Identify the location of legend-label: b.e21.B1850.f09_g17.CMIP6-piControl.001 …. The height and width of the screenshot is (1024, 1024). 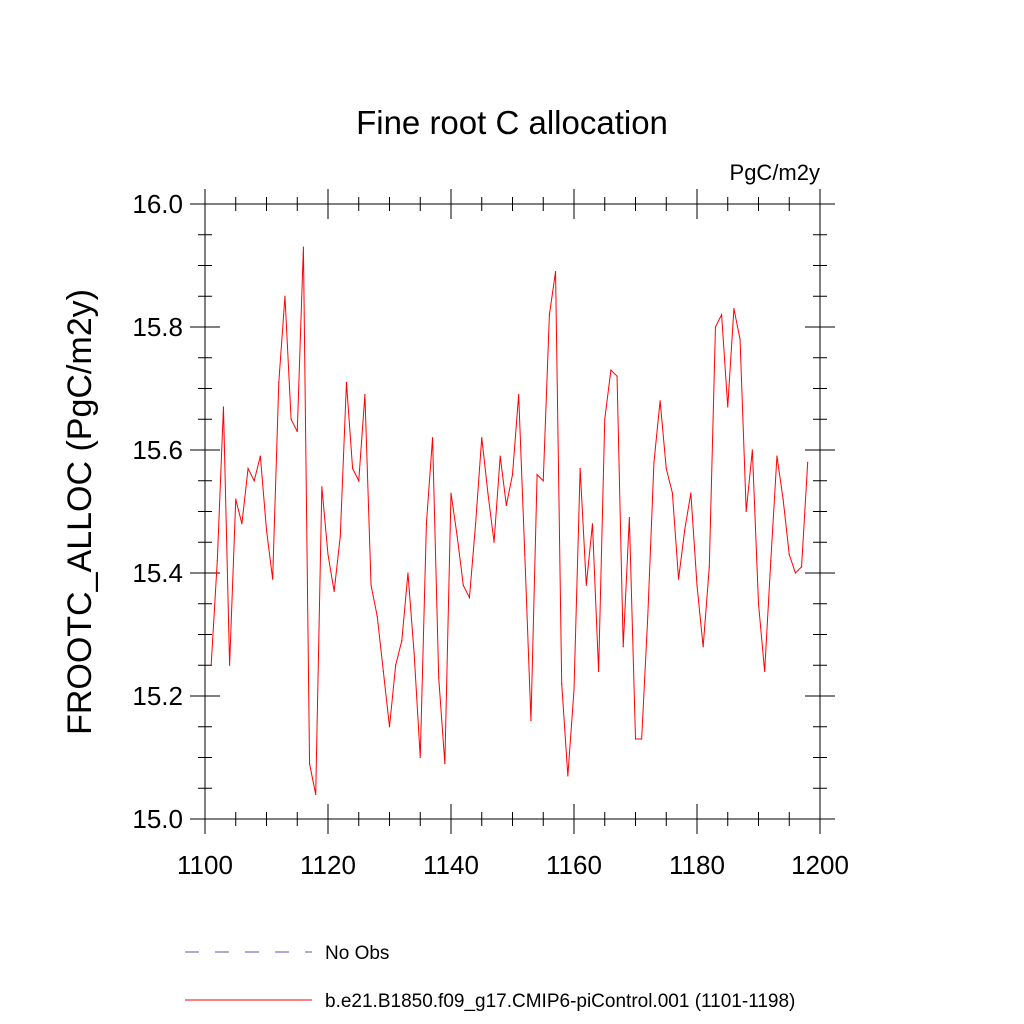
(560, 1001).